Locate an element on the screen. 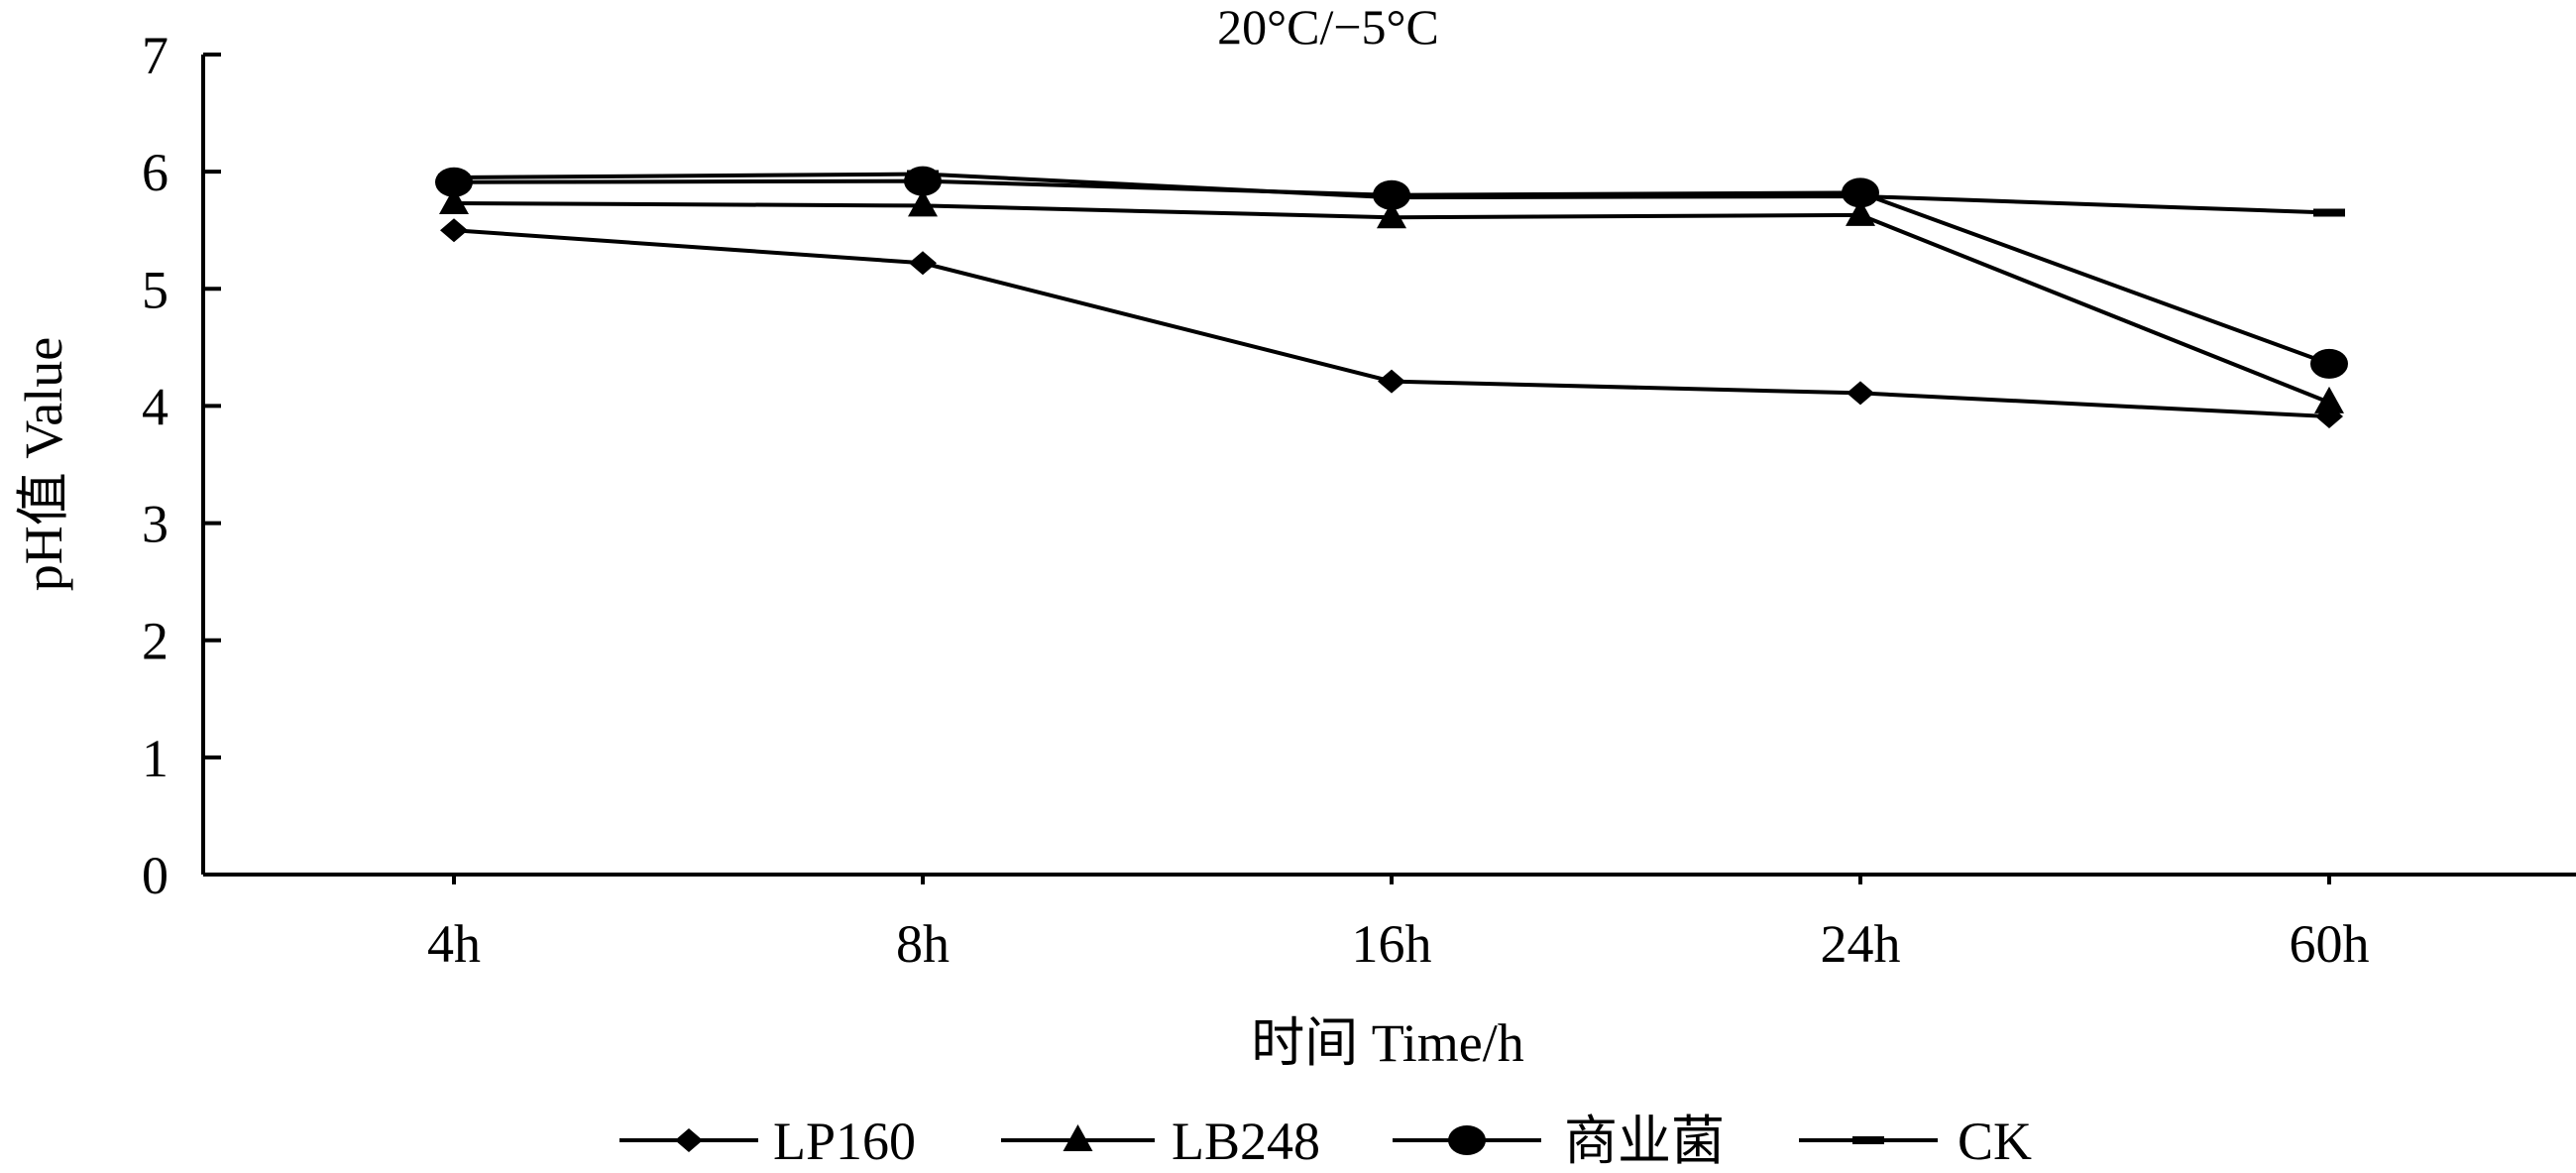 This screenshot has height=1173, width=2576. x-ticks: 4h 8h 16h 24h 60h is located at coordinates (1398, 924).